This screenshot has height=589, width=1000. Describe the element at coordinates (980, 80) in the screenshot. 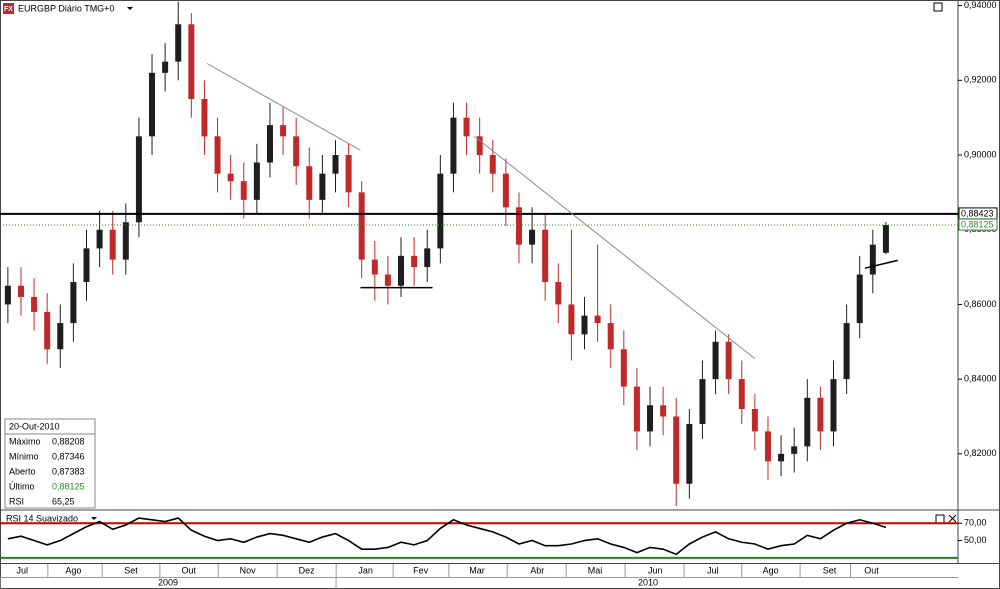

I see `y-tick-label: 0,92000` at that location.